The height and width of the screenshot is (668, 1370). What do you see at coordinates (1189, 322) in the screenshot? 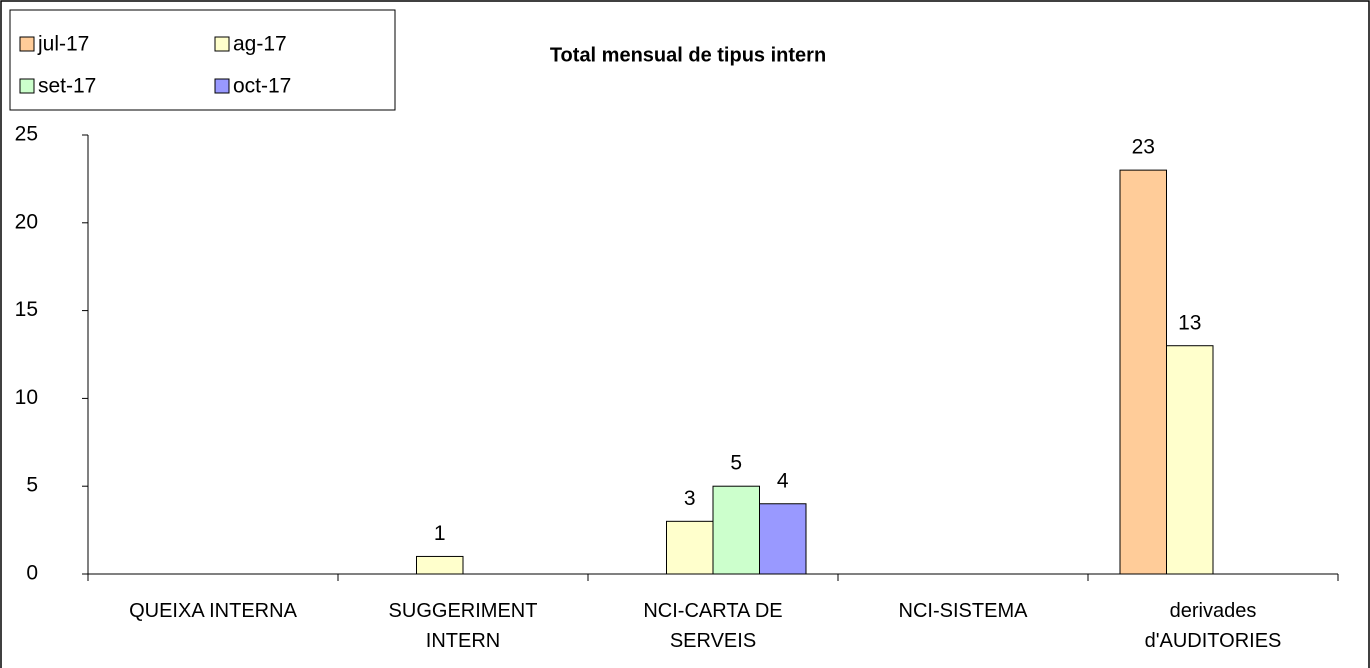
I see `data-label: 13` at bounding box center [1189, 322].